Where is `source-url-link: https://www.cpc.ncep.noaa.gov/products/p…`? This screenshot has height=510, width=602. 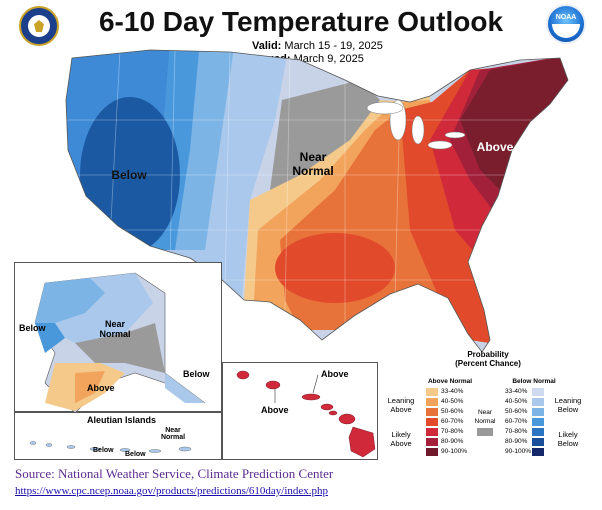 source-url-link: https://www.cpc.ncep.noaa.gov/products/p… is located at coordinates (172, 491).